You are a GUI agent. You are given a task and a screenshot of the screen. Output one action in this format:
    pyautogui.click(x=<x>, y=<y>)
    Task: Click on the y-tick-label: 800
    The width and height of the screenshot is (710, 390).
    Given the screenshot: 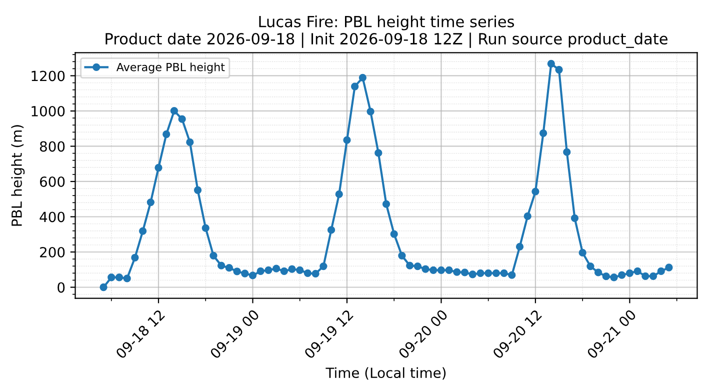 What is the action you would take?
    pyautogui.click(x=52, y=146)
    